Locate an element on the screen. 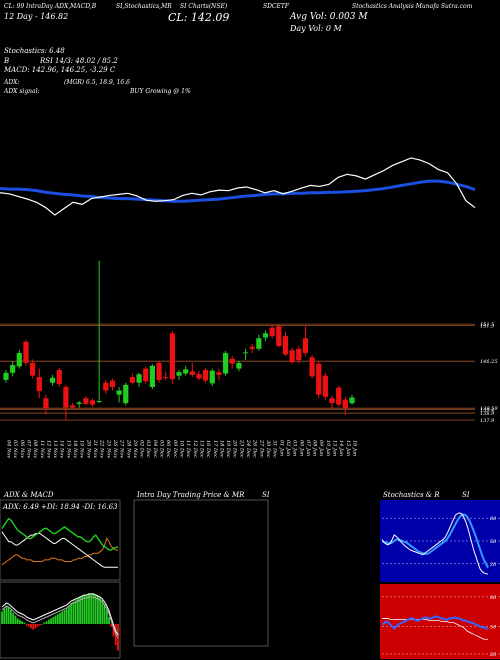  date-tick-label: 22 Nov is located at coordinates (102, 448).